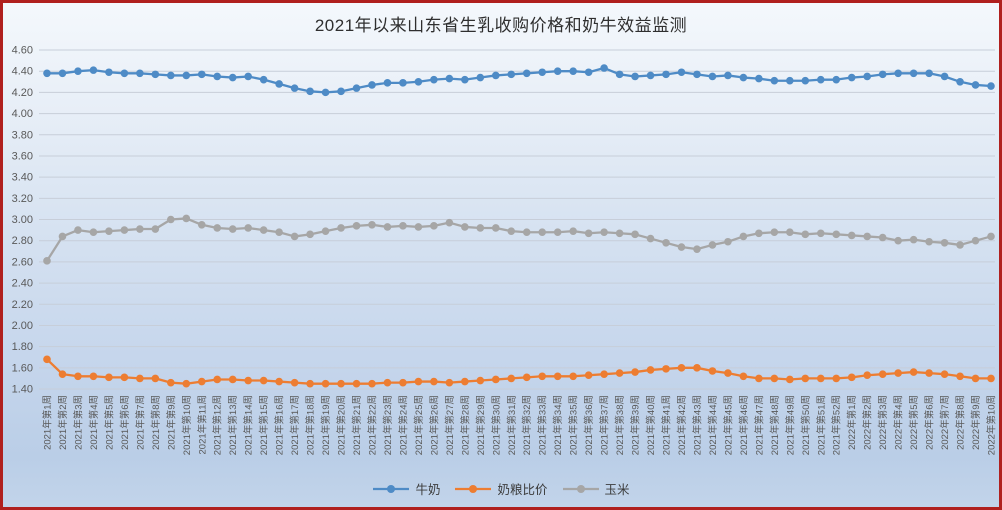  I want to click on x-axis-tick-label: 2021年第50周, so click(806, 425).